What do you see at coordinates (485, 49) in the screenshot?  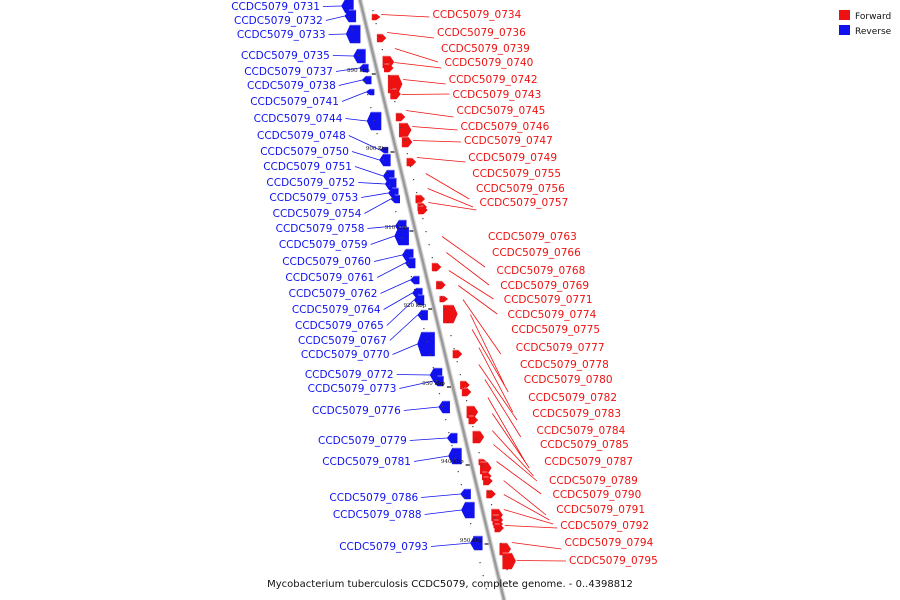 I see `gene-label-ccdc5079_0739: CCDC5079_0739` at bounding box center [485, 49].